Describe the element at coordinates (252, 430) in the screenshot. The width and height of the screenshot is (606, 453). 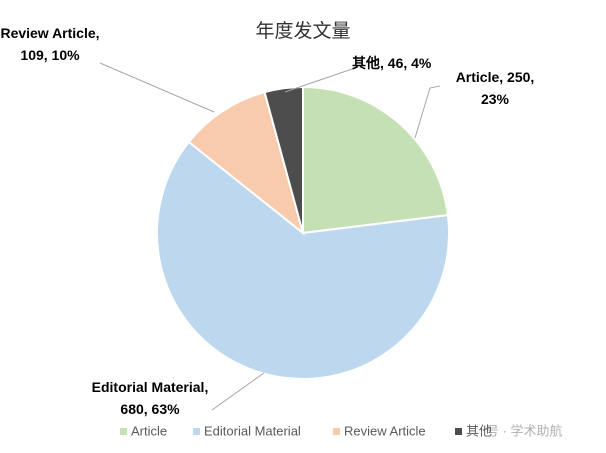
I see `legend-label: Editorial Material` at that location.